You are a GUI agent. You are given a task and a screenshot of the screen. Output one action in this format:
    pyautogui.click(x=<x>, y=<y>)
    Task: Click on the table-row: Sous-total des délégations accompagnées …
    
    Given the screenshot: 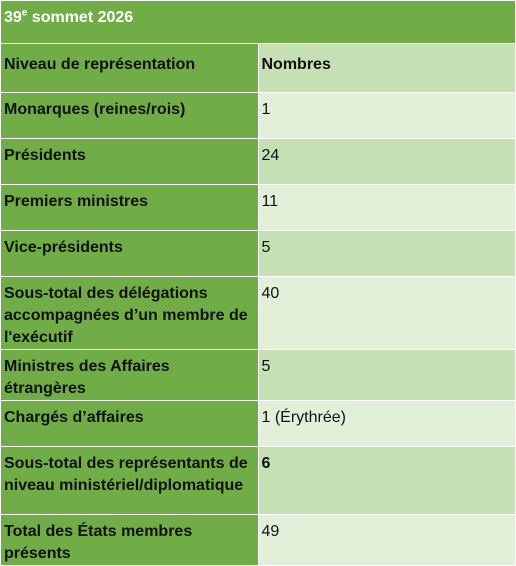 What is the action you would take?
    pyautogui.click(x=258, y=313)
    